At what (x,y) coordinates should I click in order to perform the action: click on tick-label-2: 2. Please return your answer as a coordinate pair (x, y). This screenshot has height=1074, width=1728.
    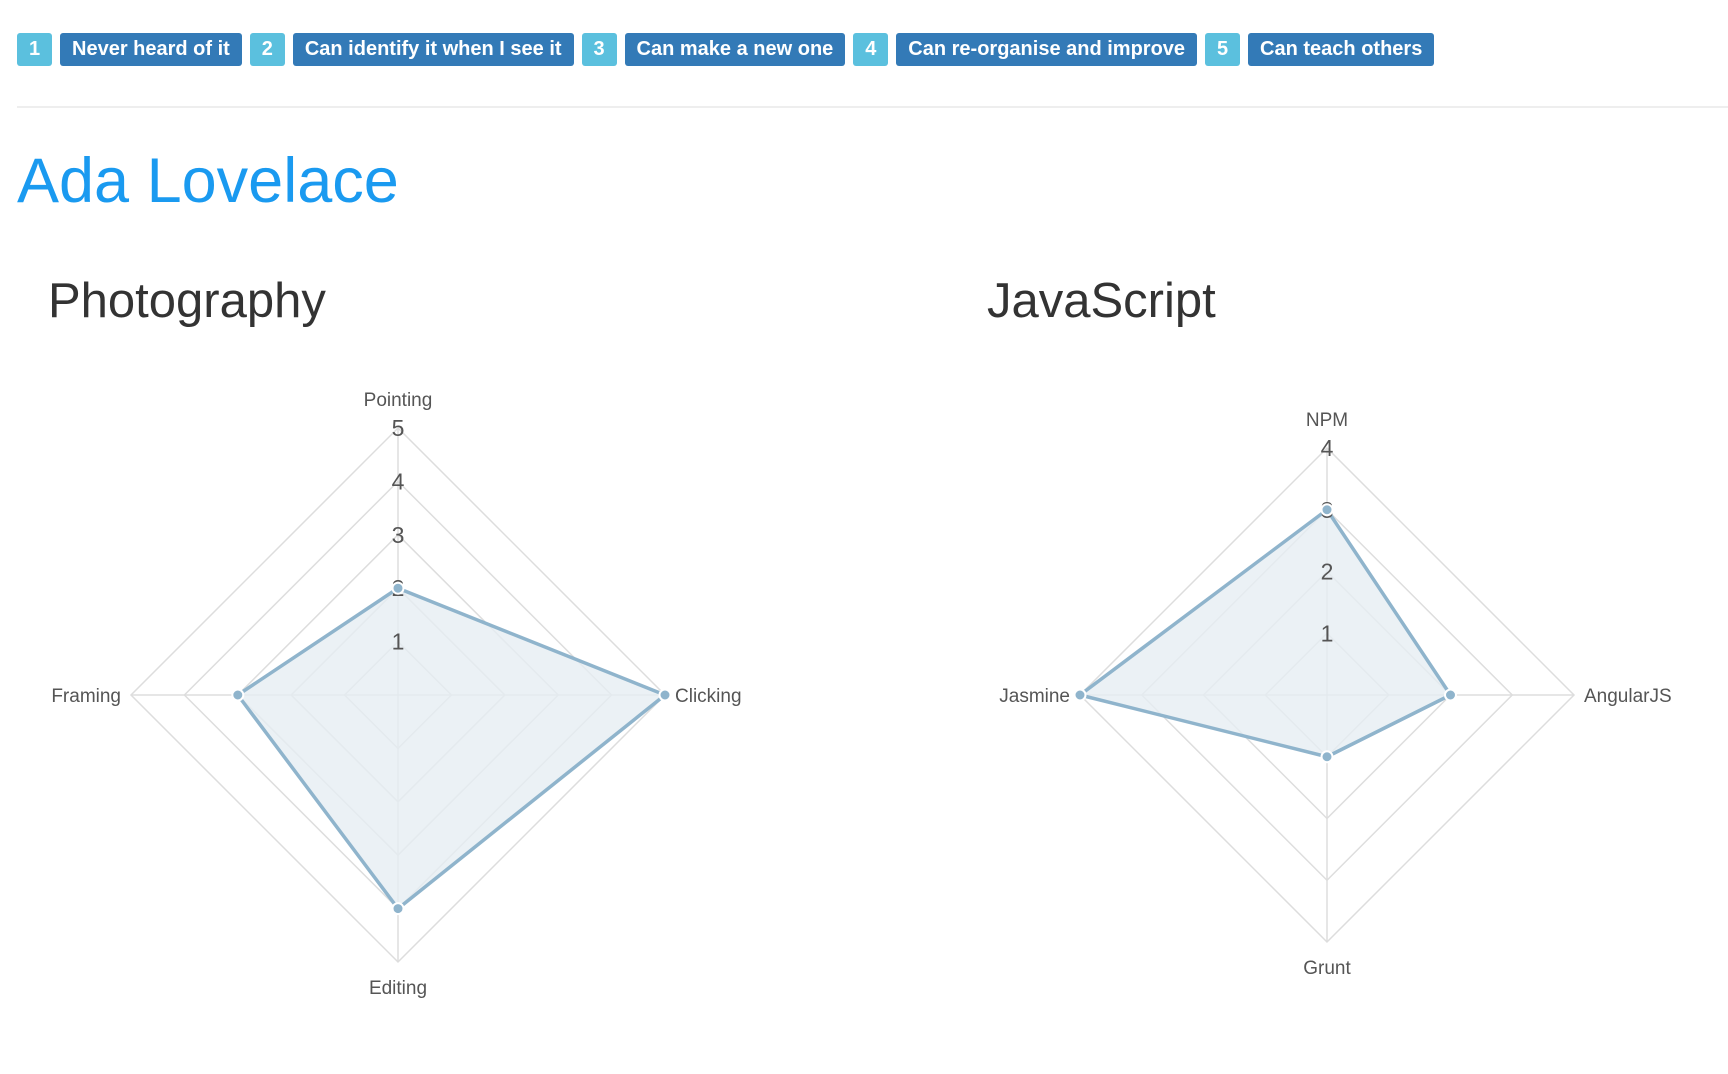
    Looking at the image, I should click on (1327, 572).